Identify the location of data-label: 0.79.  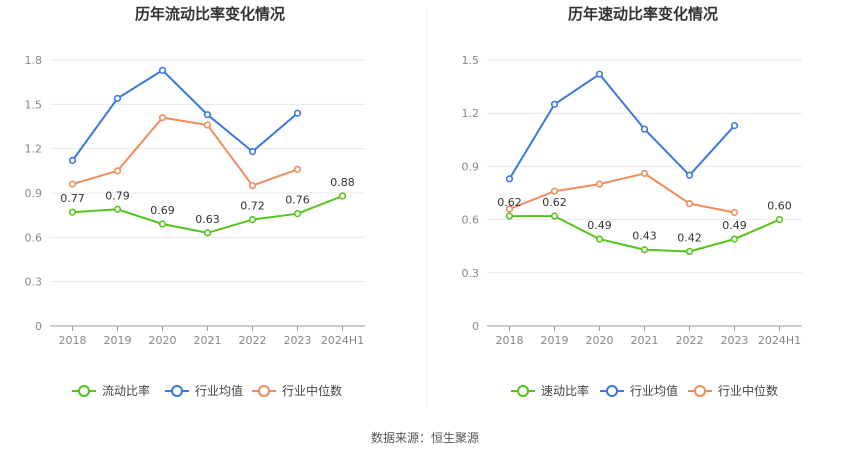
(117, 195).